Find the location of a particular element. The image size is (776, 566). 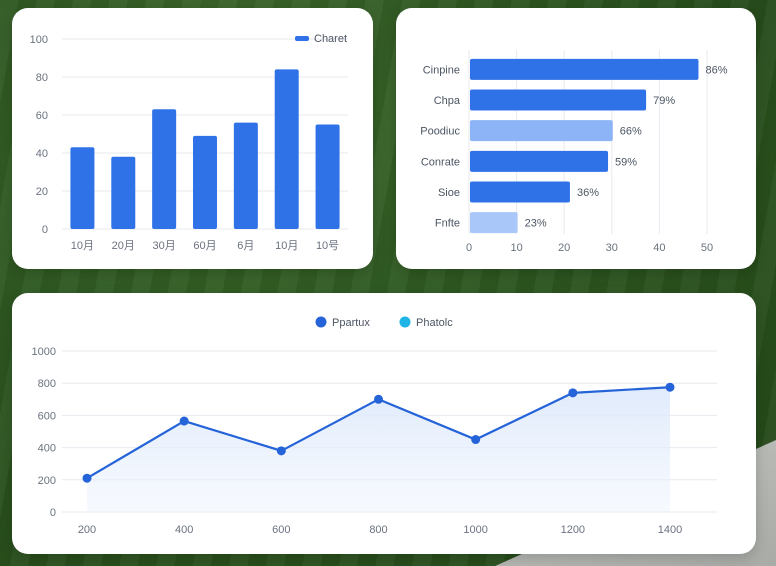

x-tick-label: 0 is located at coordinates (469, 248).